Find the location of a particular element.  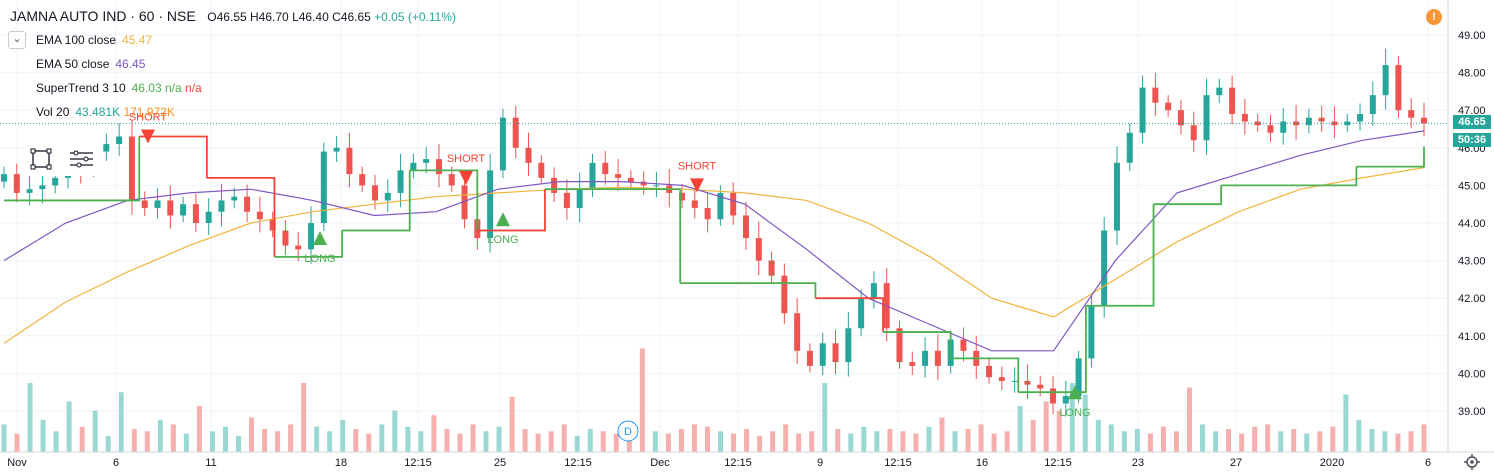

svg-text: D is located at coordinates (628, 432).